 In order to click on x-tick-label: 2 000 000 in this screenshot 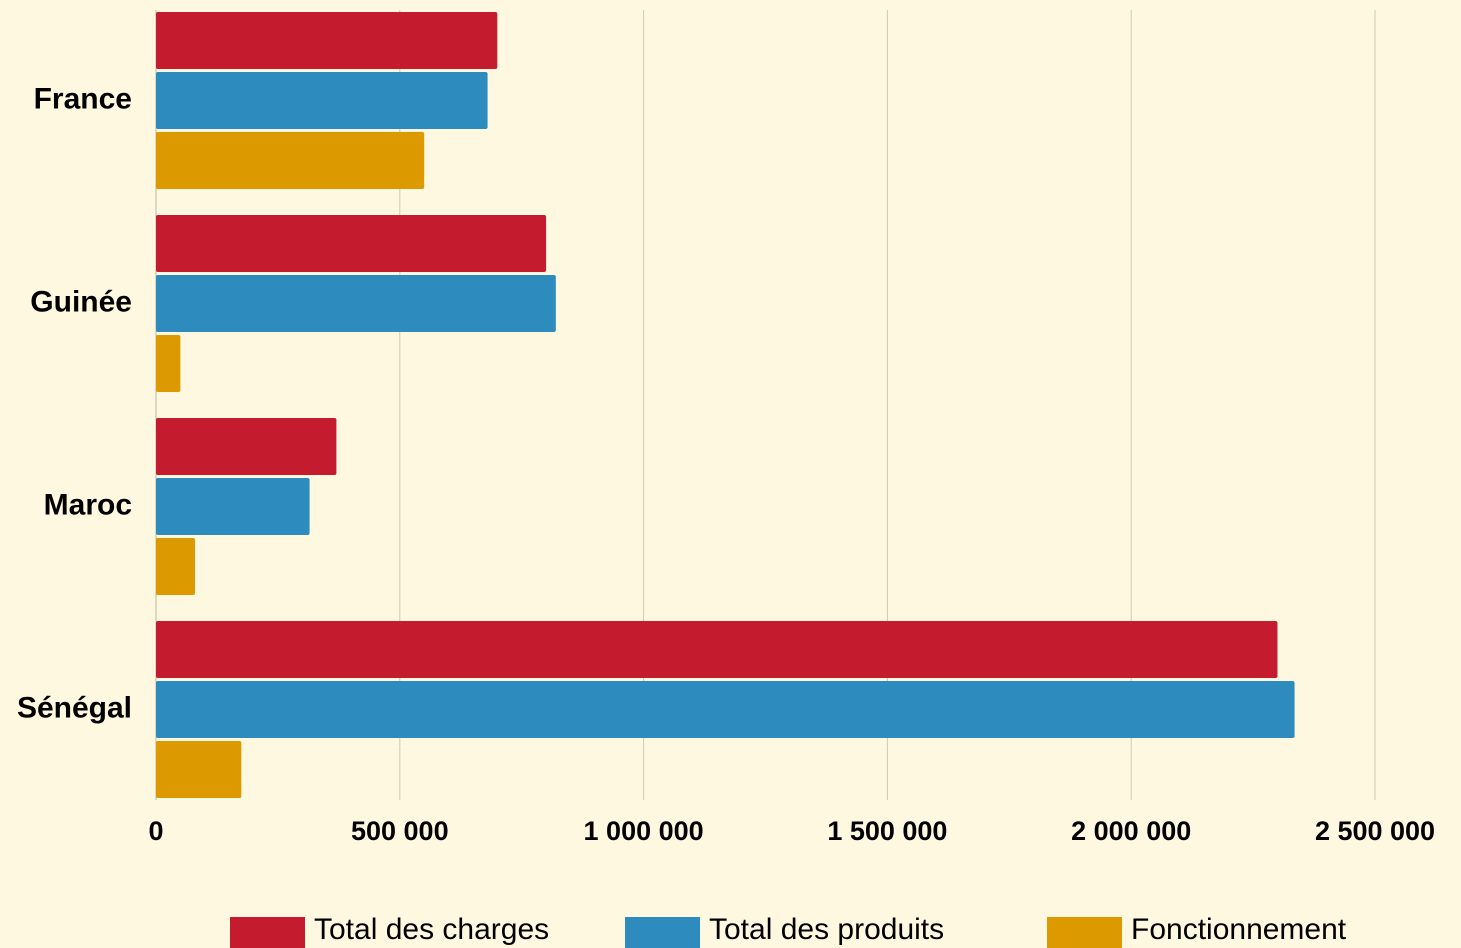, I will do `click(1131, 831)`.